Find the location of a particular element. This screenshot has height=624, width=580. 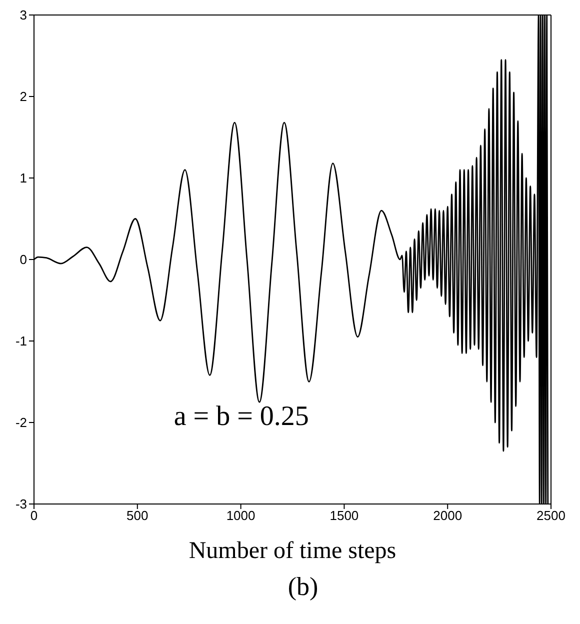

x-tick-label: 0 is located at coordinates (34, 516).